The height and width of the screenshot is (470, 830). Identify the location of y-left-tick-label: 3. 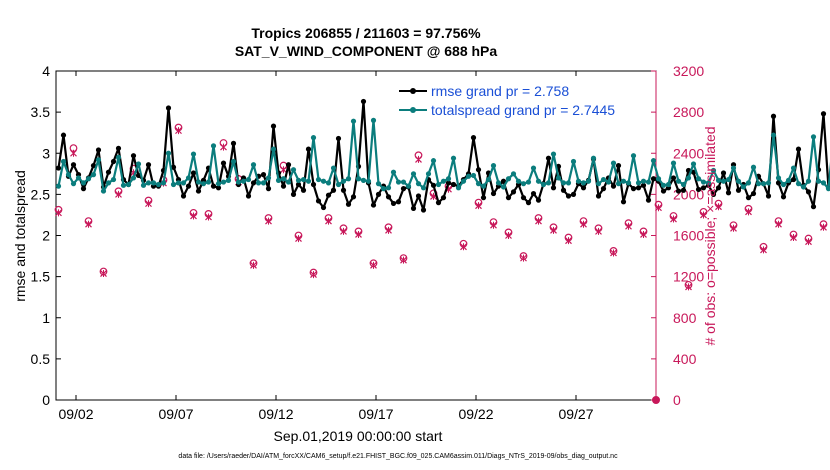
(46, 153).